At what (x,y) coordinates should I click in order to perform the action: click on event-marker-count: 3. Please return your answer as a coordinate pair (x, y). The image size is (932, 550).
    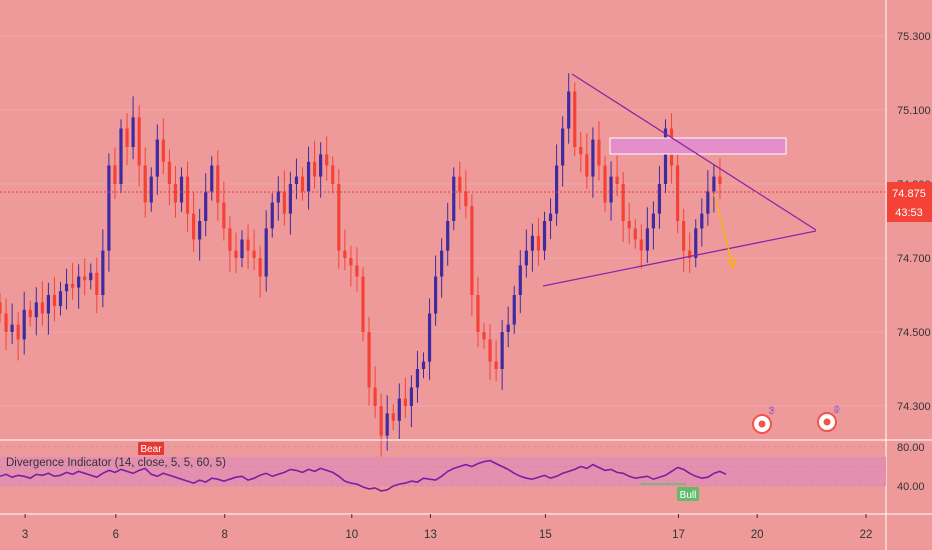
    Looking at the image, I should click on (772, 411).